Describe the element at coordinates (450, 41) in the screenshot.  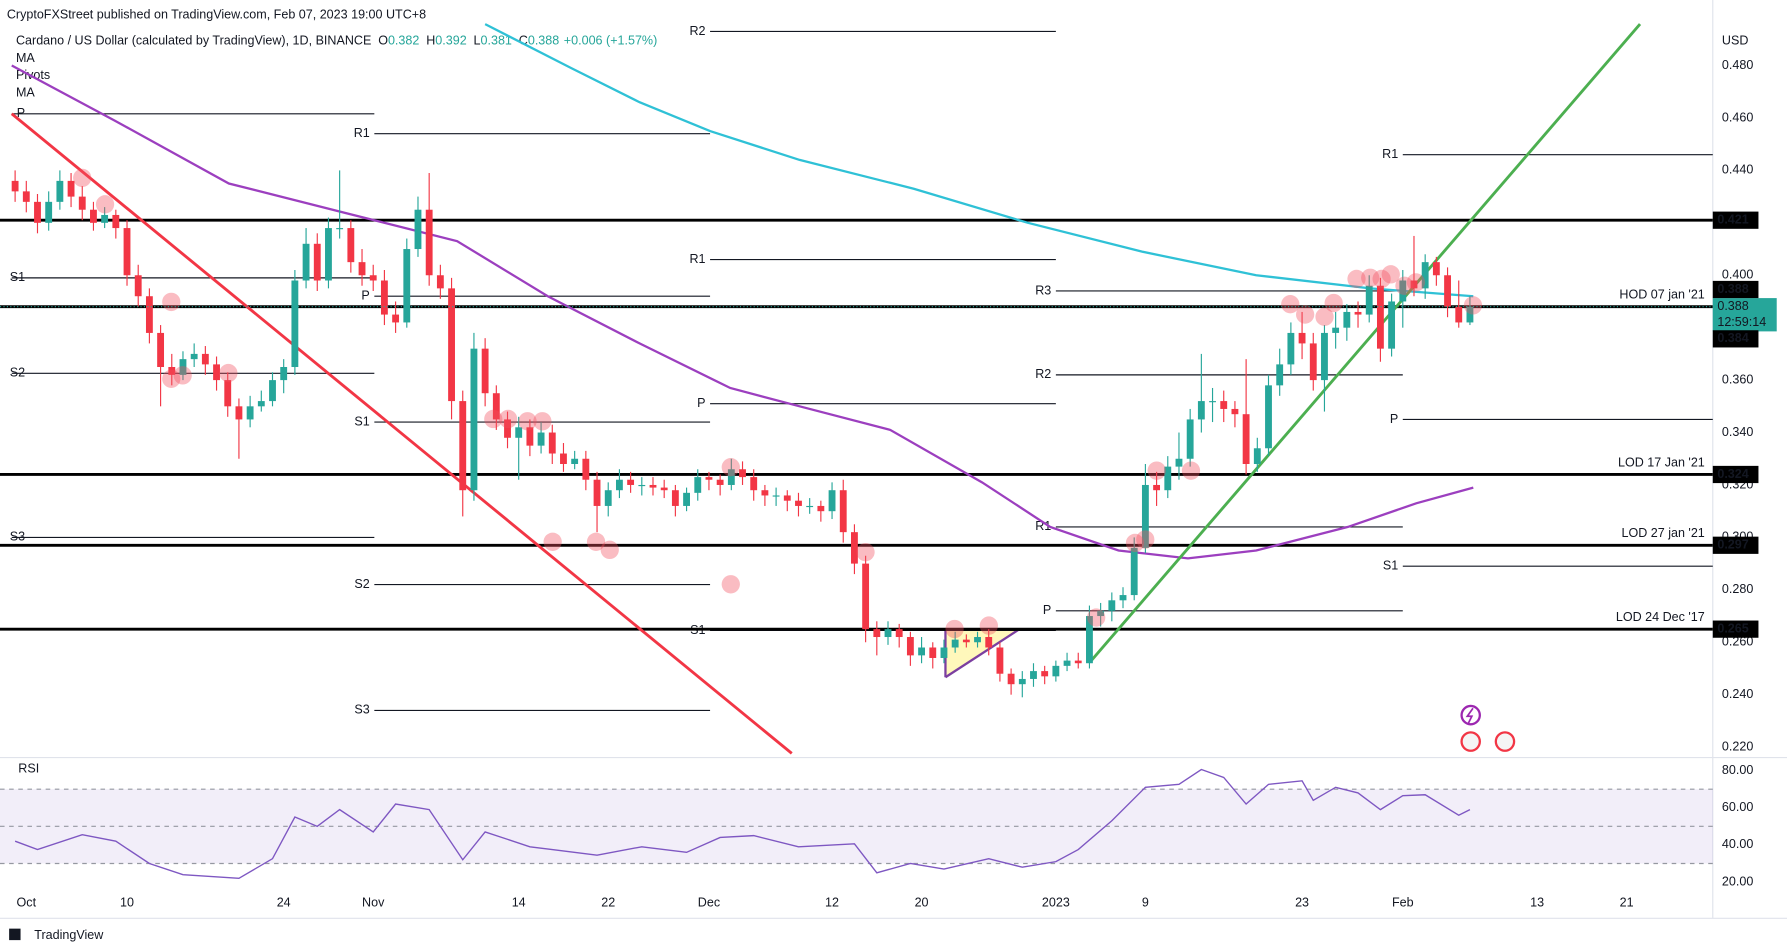
I see `quote-value: 0.392` at that location.